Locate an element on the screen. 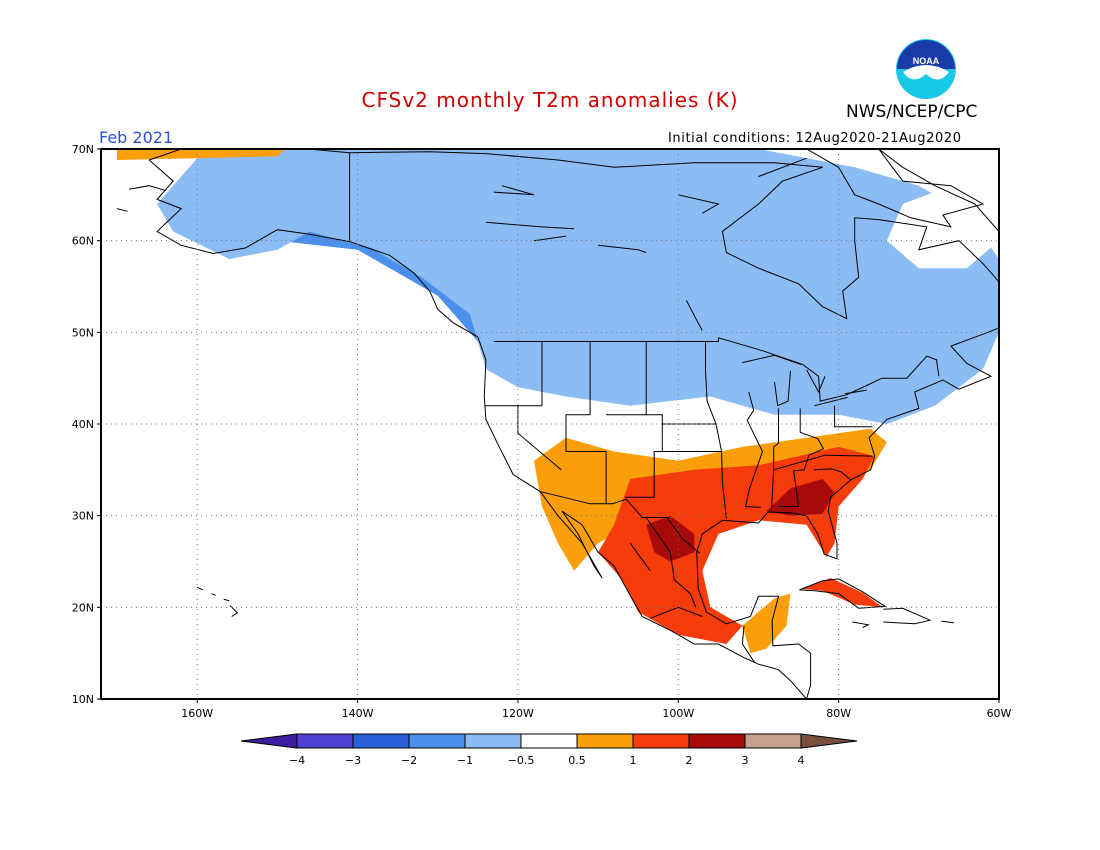 The image size is (1100, 850). noaa-logo: NOAA is located at coordinates (926, 69).